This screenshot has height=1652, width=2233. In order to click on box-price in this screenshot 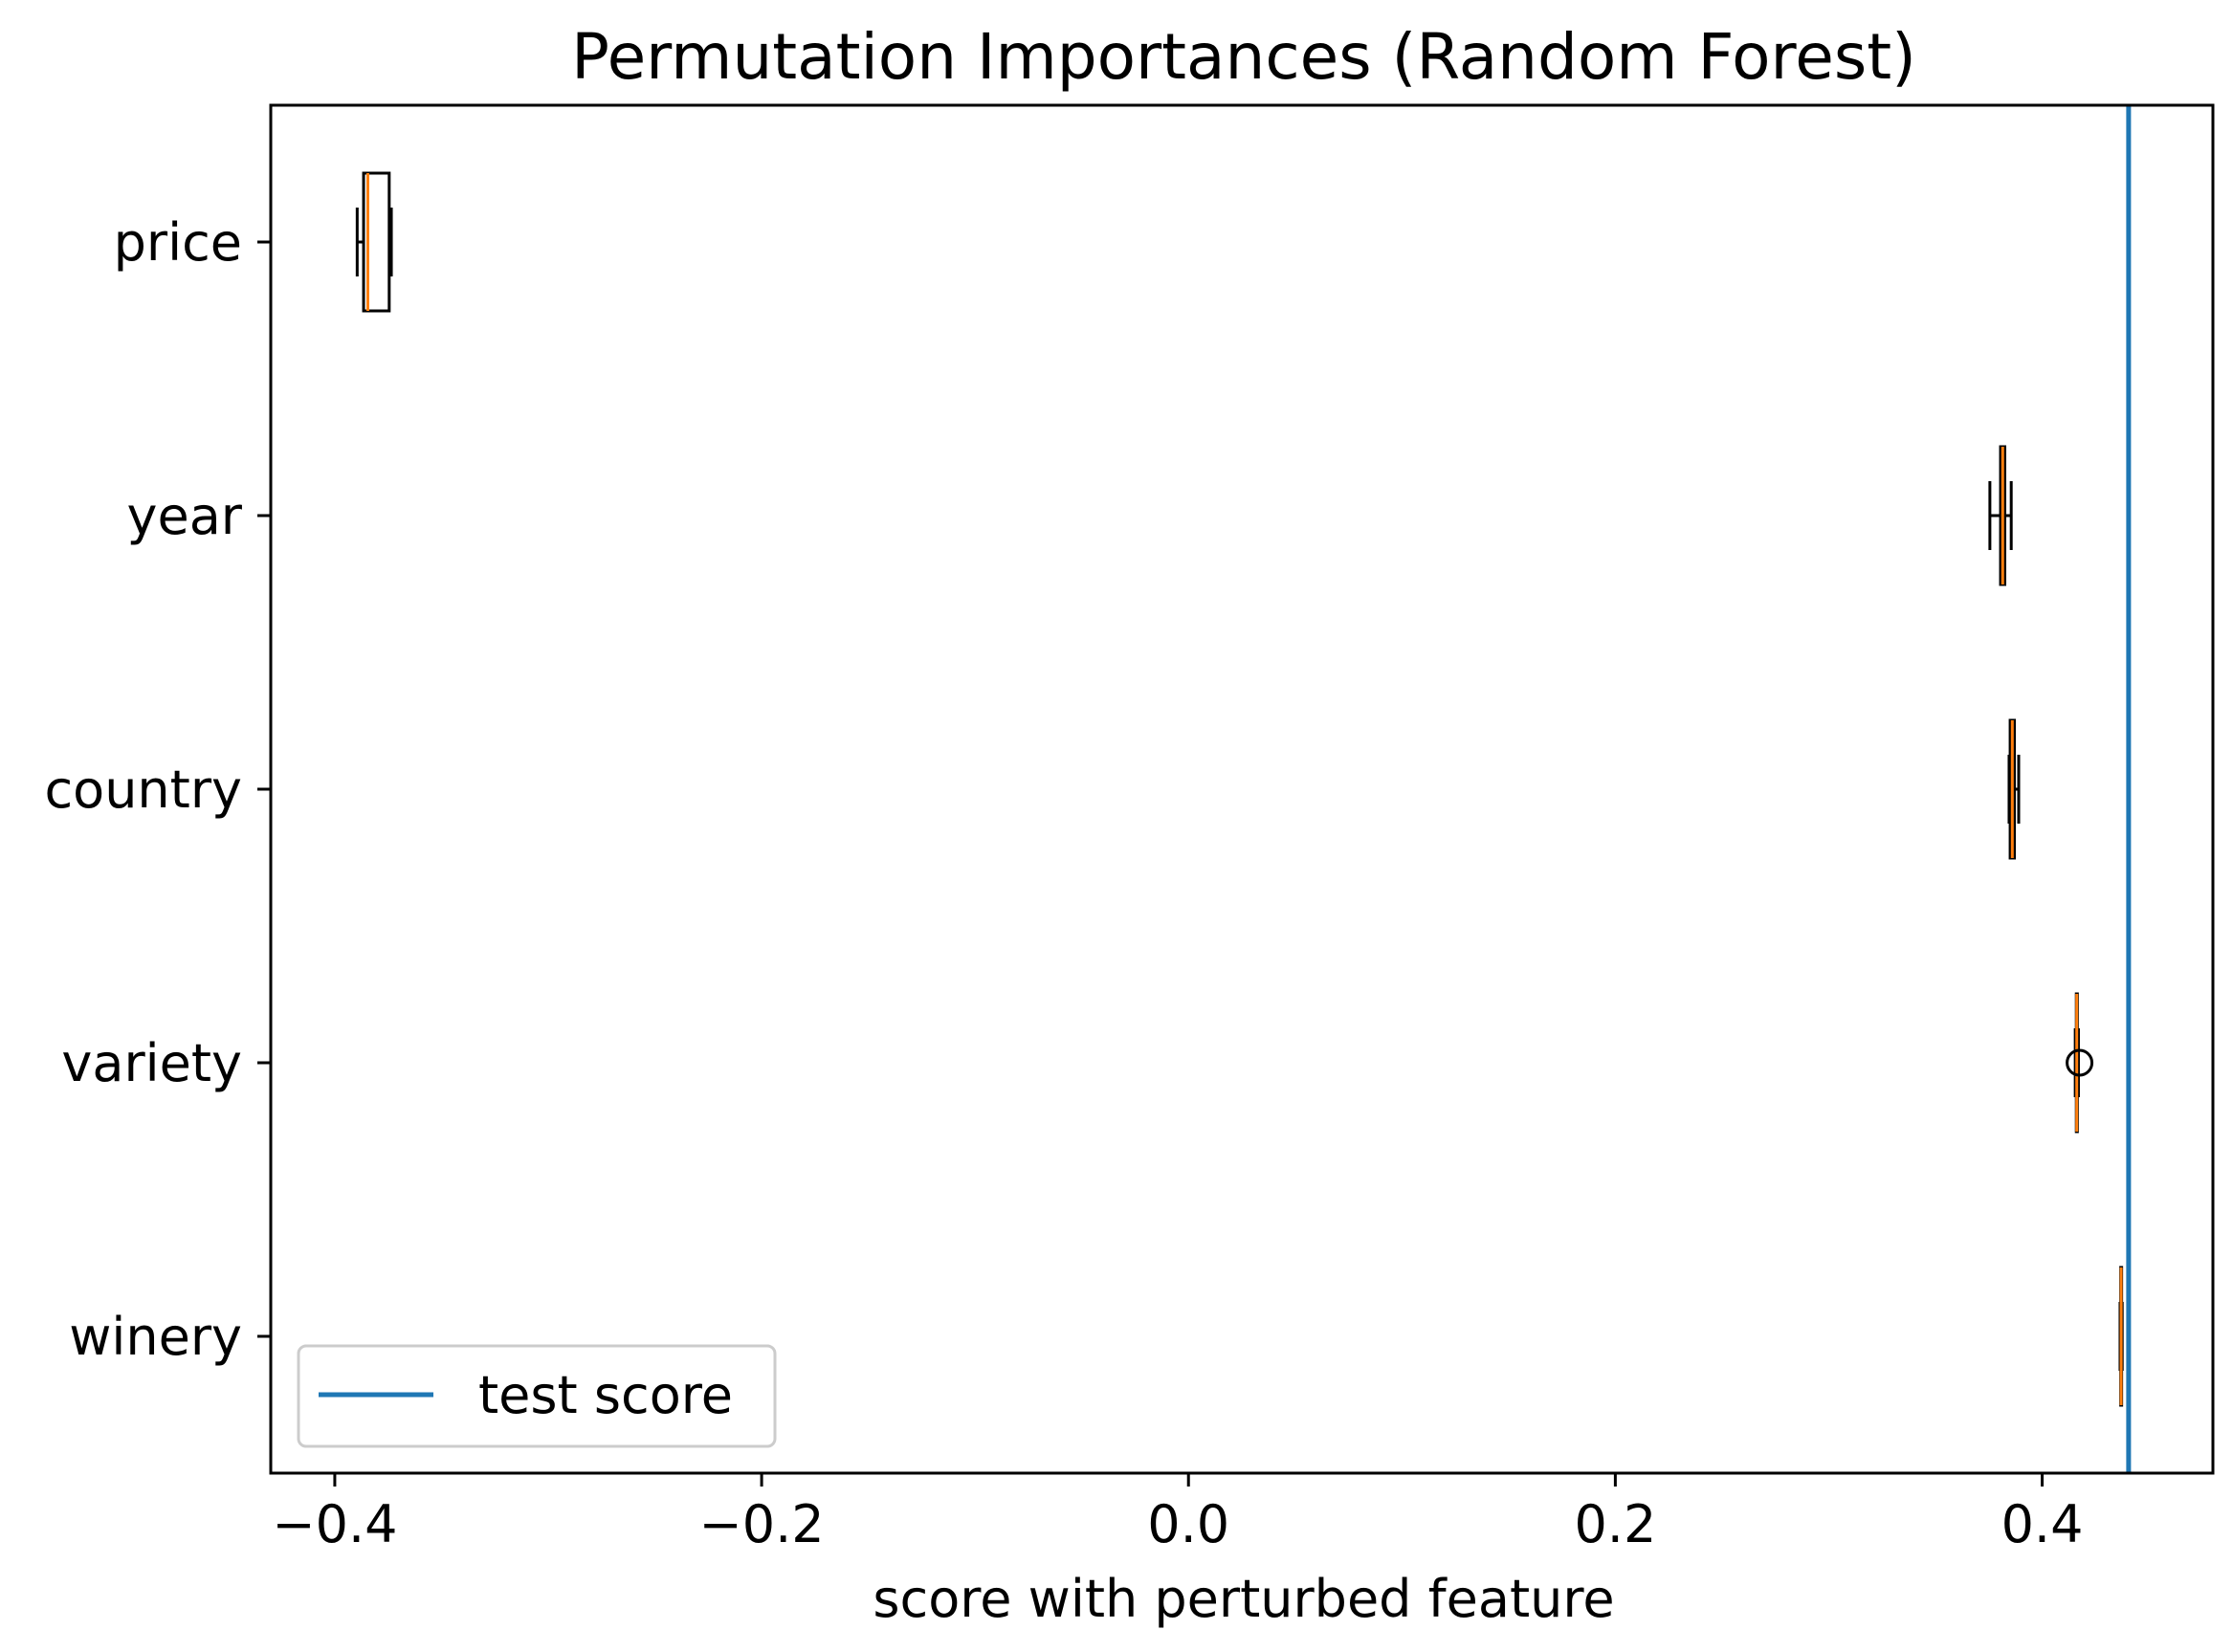, I will do `click(374, 242)`.